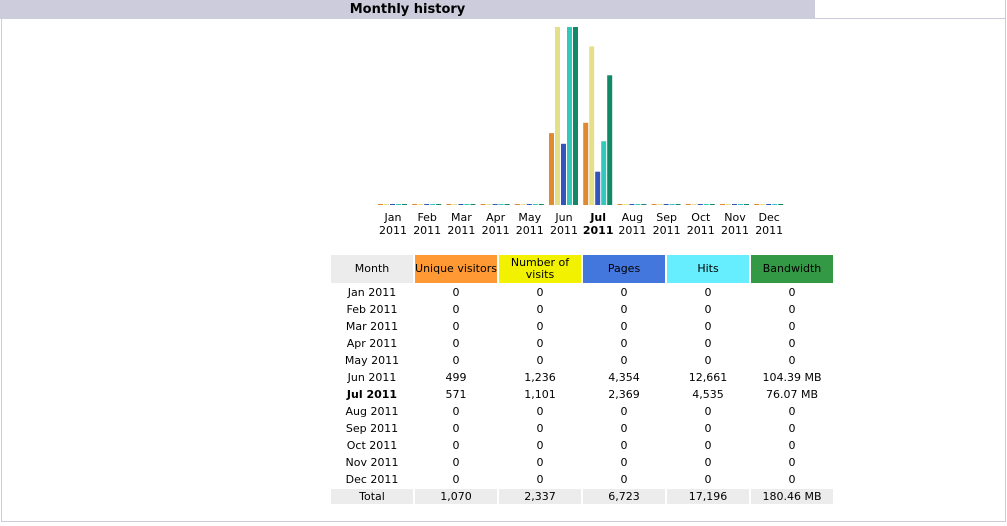  Describe the element at coordinates (372, 309) in the screenshot. I see `month-cell: Feb 2011` at that location.